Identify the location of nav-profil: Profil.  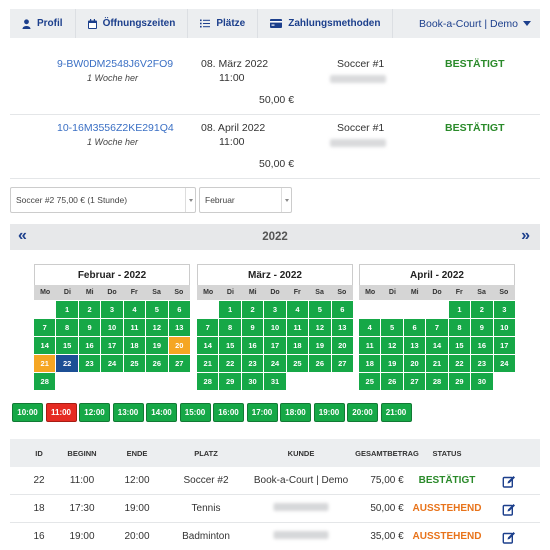
(43, 23).